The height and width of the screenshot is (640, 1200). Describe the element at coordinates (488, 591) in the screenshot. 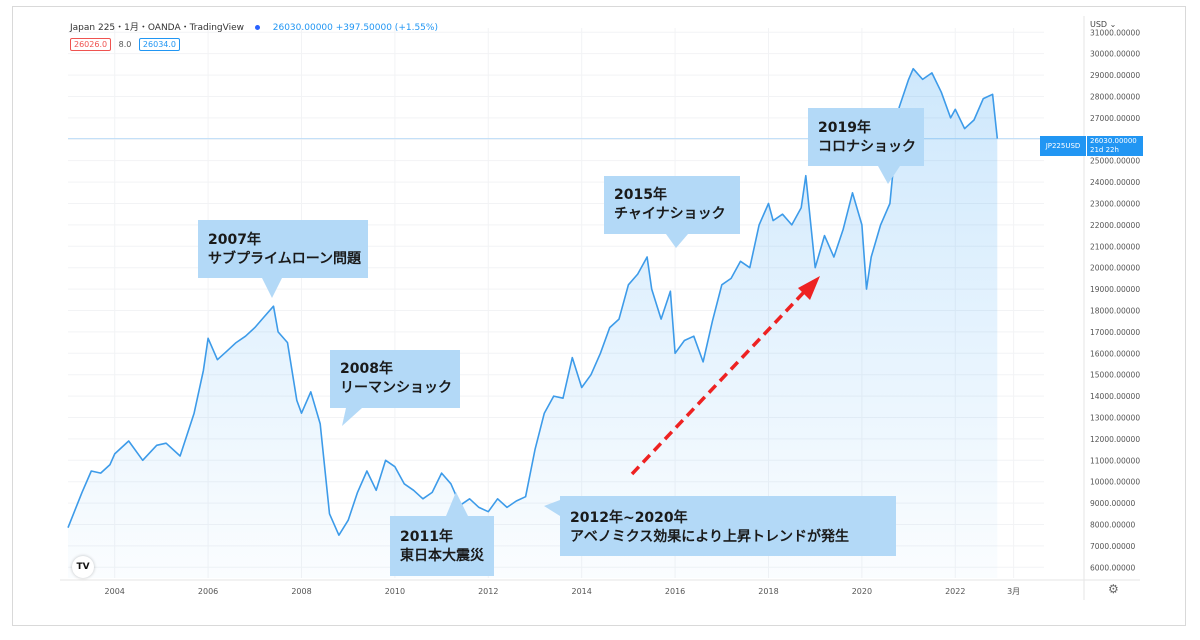

I see `x-tick-label: 2012` at that location.